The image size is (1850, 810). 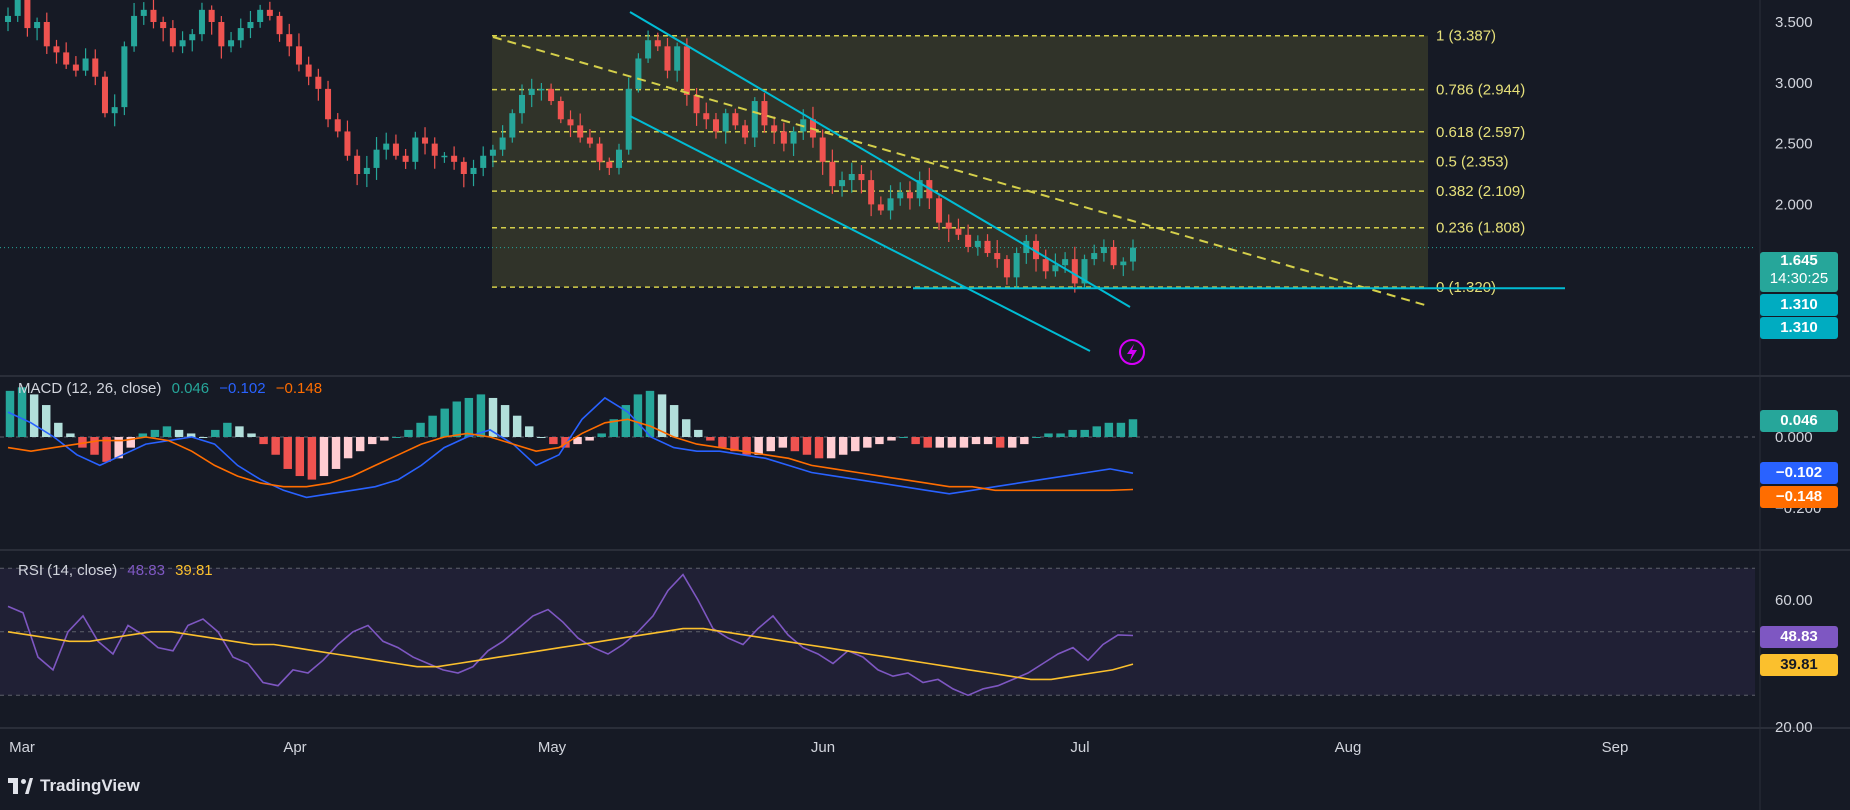 What do you see at coordinates (1799, 305) in the screenshot?
I see `level-tag-1: 1.310` at bounding box center [1799, 305].